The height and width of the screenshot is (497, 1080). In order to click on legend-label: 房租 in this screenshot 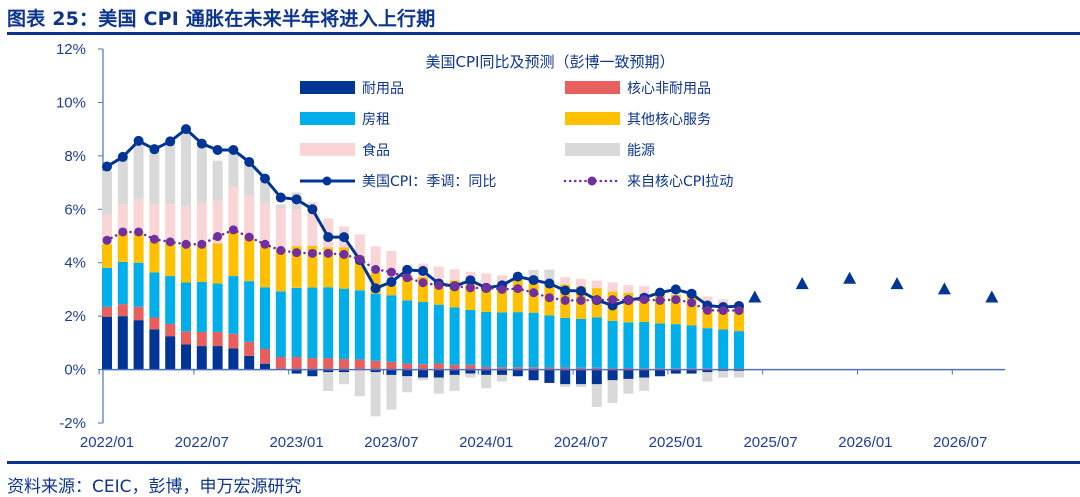, I will do `click(376, 120)`.